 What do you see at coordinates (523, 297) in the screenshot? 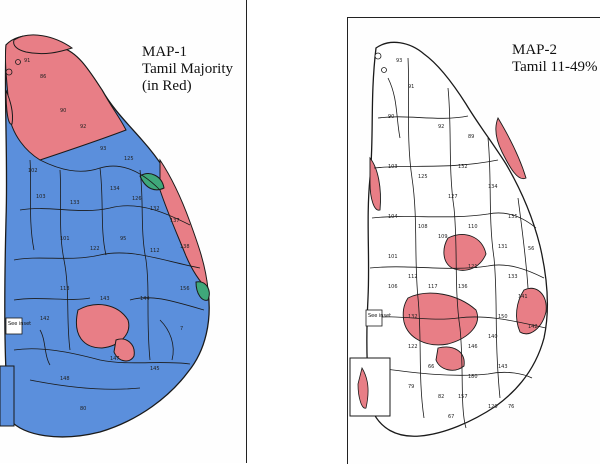
I see `region-number-label: 141` at bounding box center [523, 297].